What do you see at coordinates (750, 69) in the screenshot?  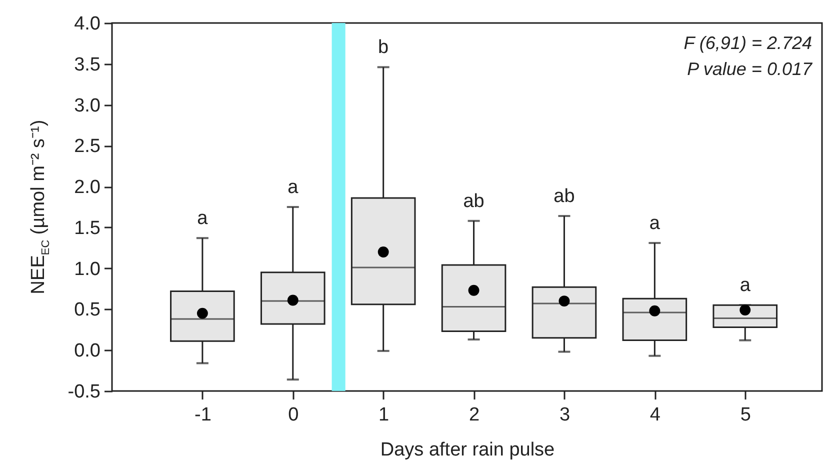 I see `annotation: P value = 0.017` at bounding box center [750, 69].